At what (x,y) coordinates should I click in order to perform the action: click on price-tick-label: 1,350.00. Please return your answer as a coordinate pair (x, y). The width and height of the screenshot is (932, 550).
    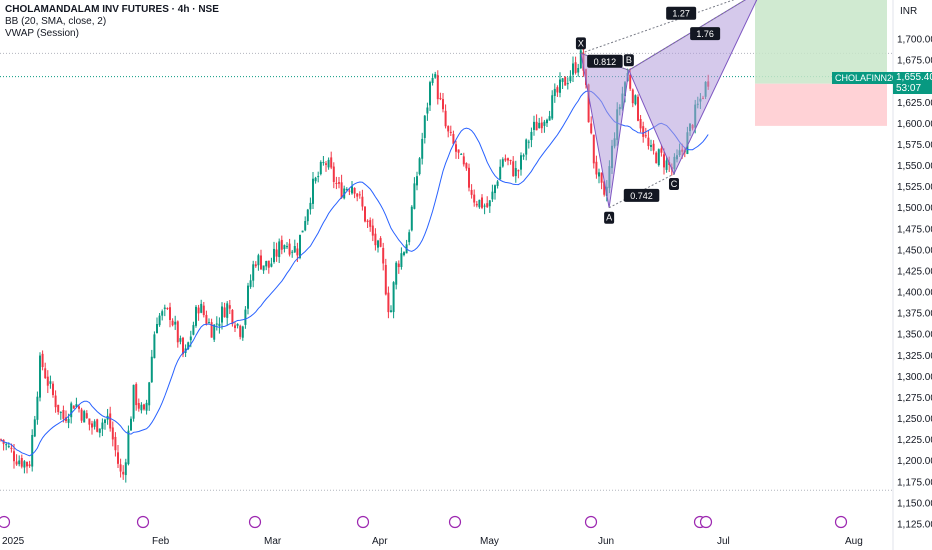
    Looking at the image, I should click on (914, 335).